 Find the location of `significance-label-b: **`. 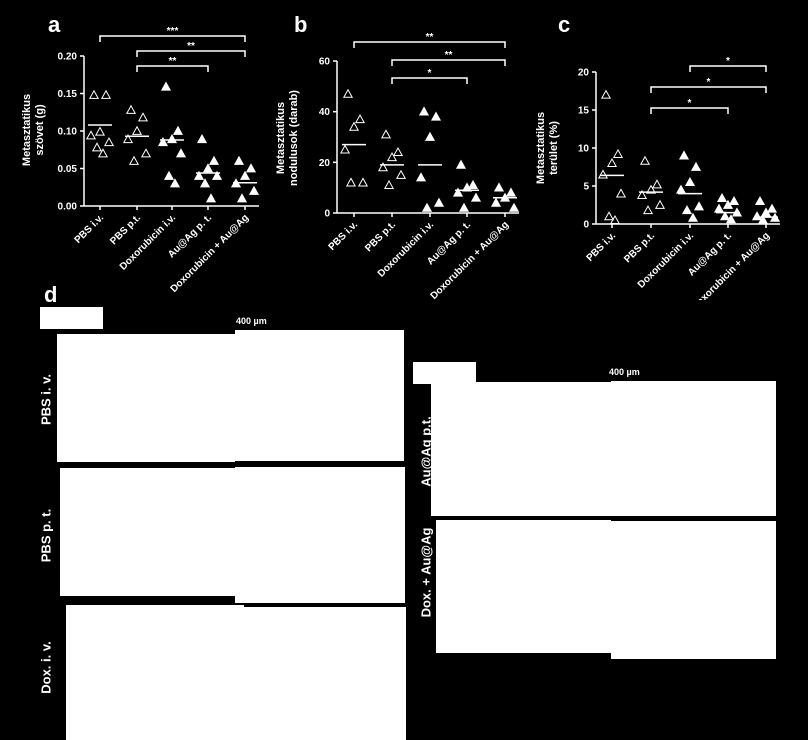

significance-label-b: ** is located at coordinates (430, 37).